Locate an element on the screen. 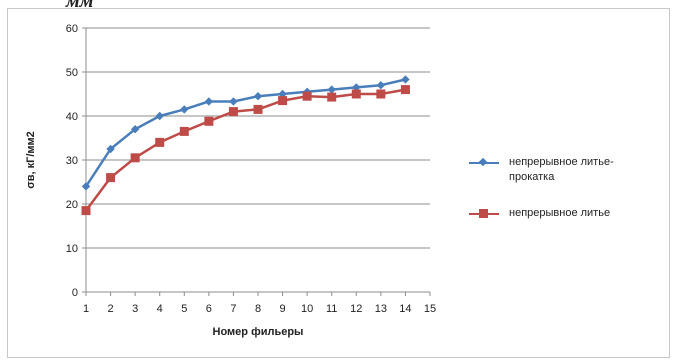 The height and width of the screenshot is (363, 675). legend-entry-continuous-casting: непрерывное литье is located at coordinates (569, 213).